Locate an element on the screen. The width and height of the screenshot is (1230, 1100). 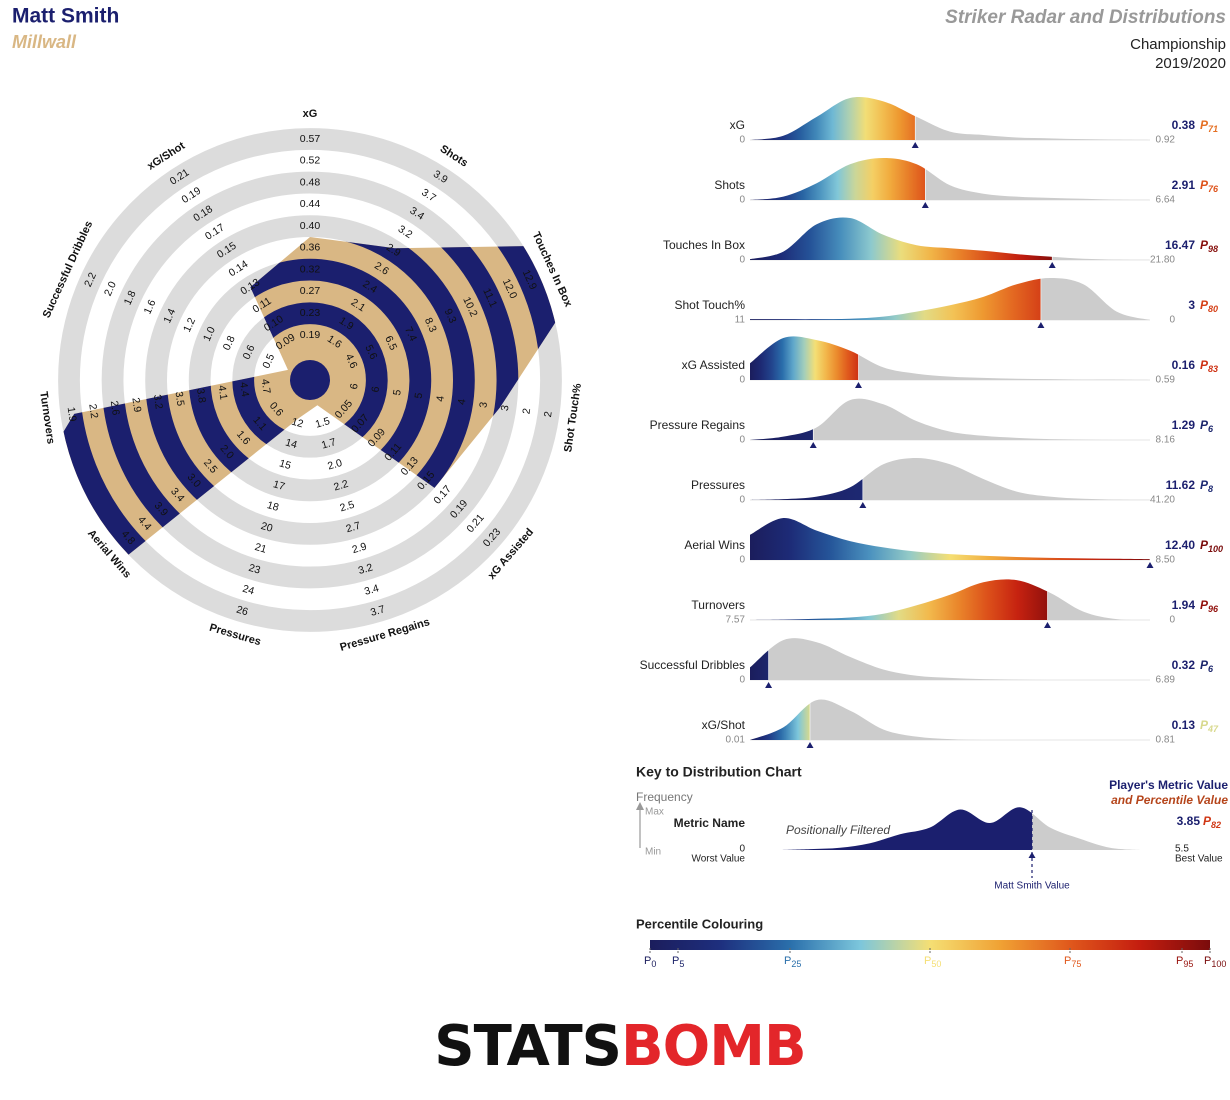
radar-tick-label: 2.7 is located at coordinates (354, 528).